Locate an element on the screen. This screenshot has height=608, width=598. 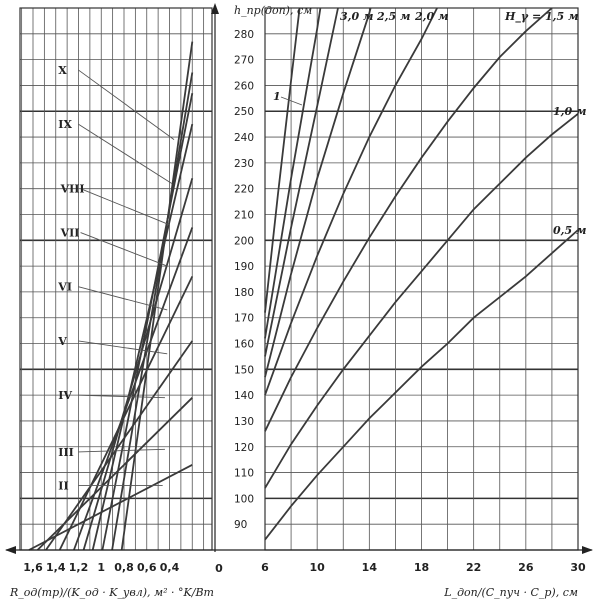
line-V is located at coordinates (133, 389).